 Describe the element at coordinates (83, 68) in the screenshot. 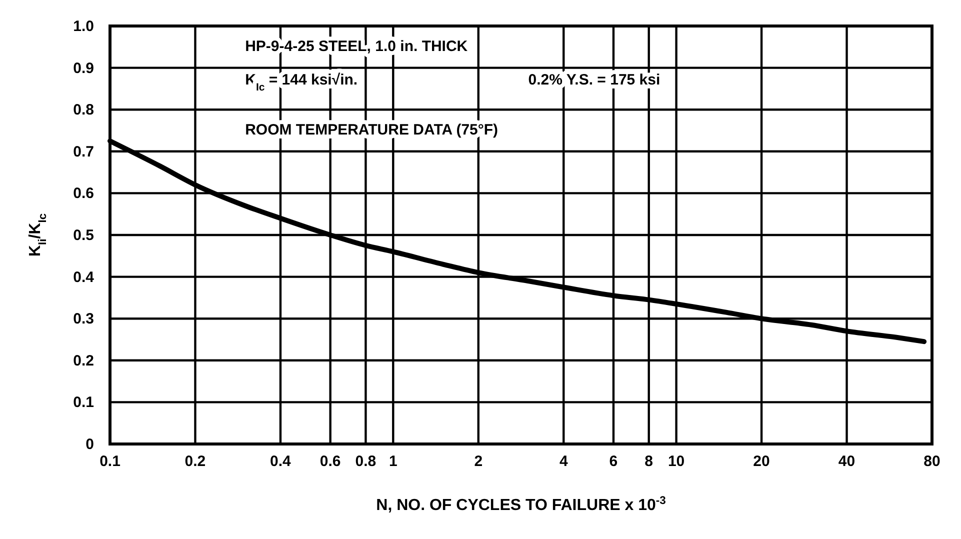

I see `y-tick-label: 0.9` at that location.